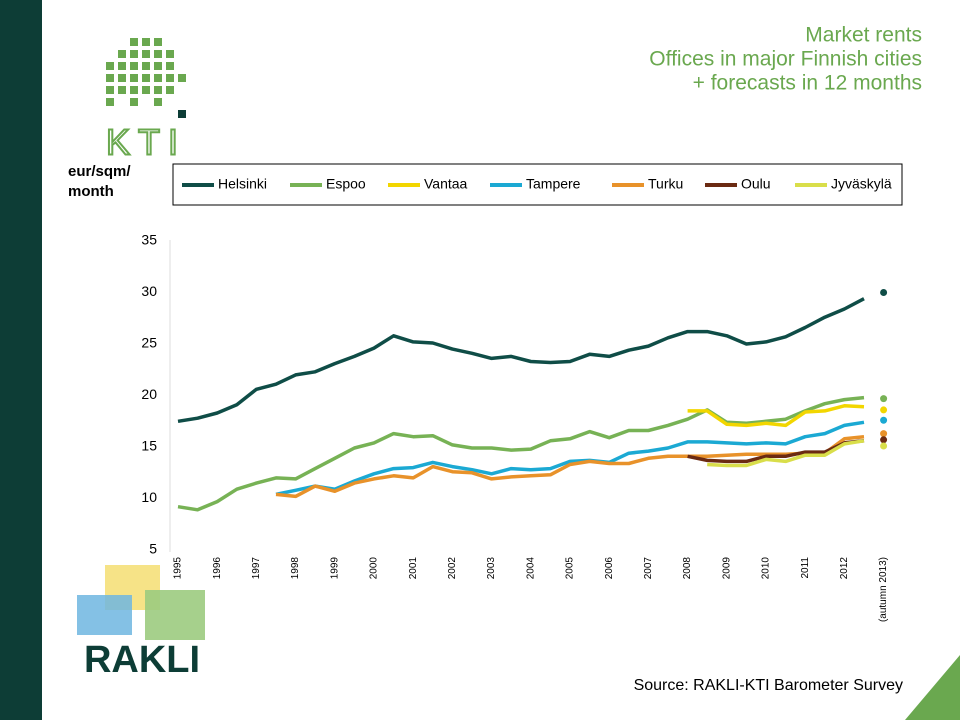 The width and height of the screenshot is (960, 720). Describe the element at coordinates (141, 602) in the screenshot. I see `rakli-cubes` at that location.